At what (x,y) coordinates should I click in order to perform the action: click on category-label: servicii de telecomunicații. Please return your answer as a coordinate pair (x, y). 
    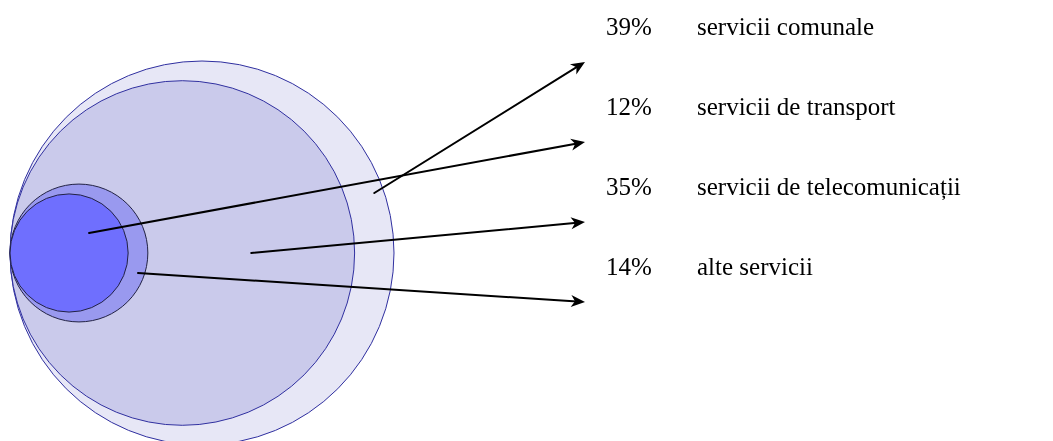
    Looking at the image, I should click on (829, 186).